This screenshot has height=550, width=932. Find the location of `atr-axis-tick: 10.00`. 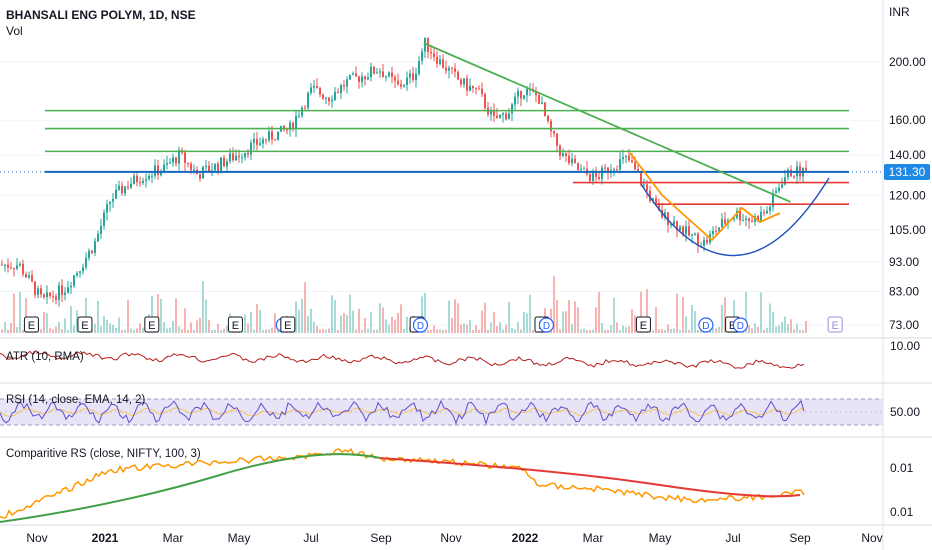

atr-axis-tick: 10.00 is located at coordinates (905, 346).